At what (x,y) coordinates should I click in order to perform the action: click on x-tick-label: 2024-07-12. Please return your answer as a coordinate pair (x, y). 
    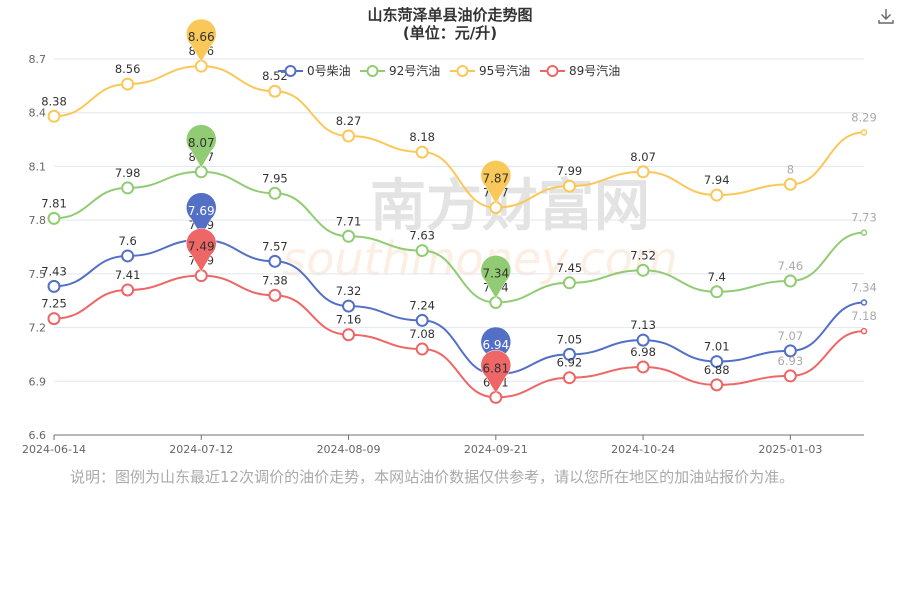
    Looking at the image, I should click on (201, 449).